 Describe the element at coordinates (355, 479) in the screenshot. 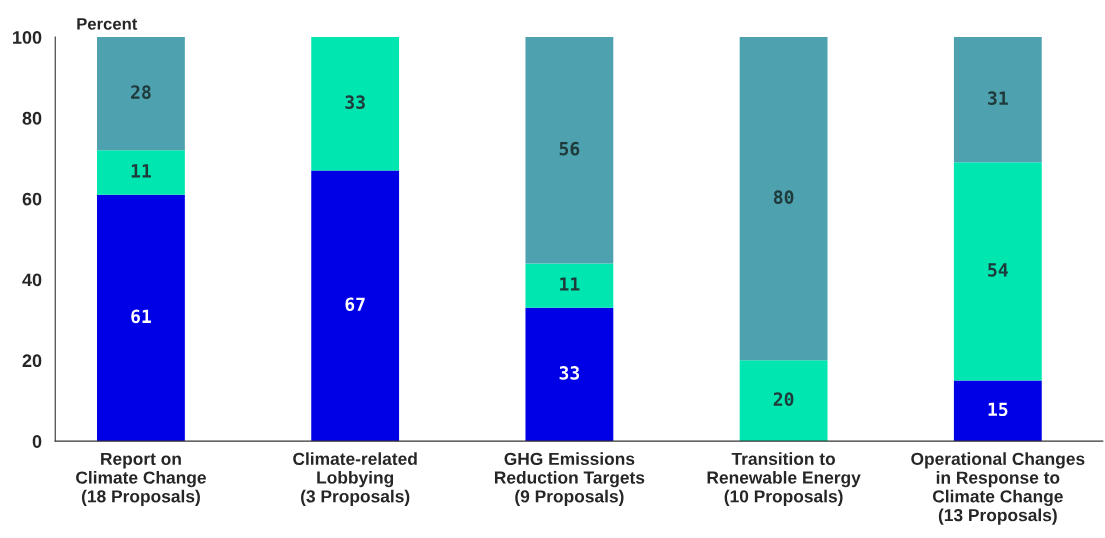

I see `x-tick-label: Climate-related Lobbying (3 Proposals)` at that location.